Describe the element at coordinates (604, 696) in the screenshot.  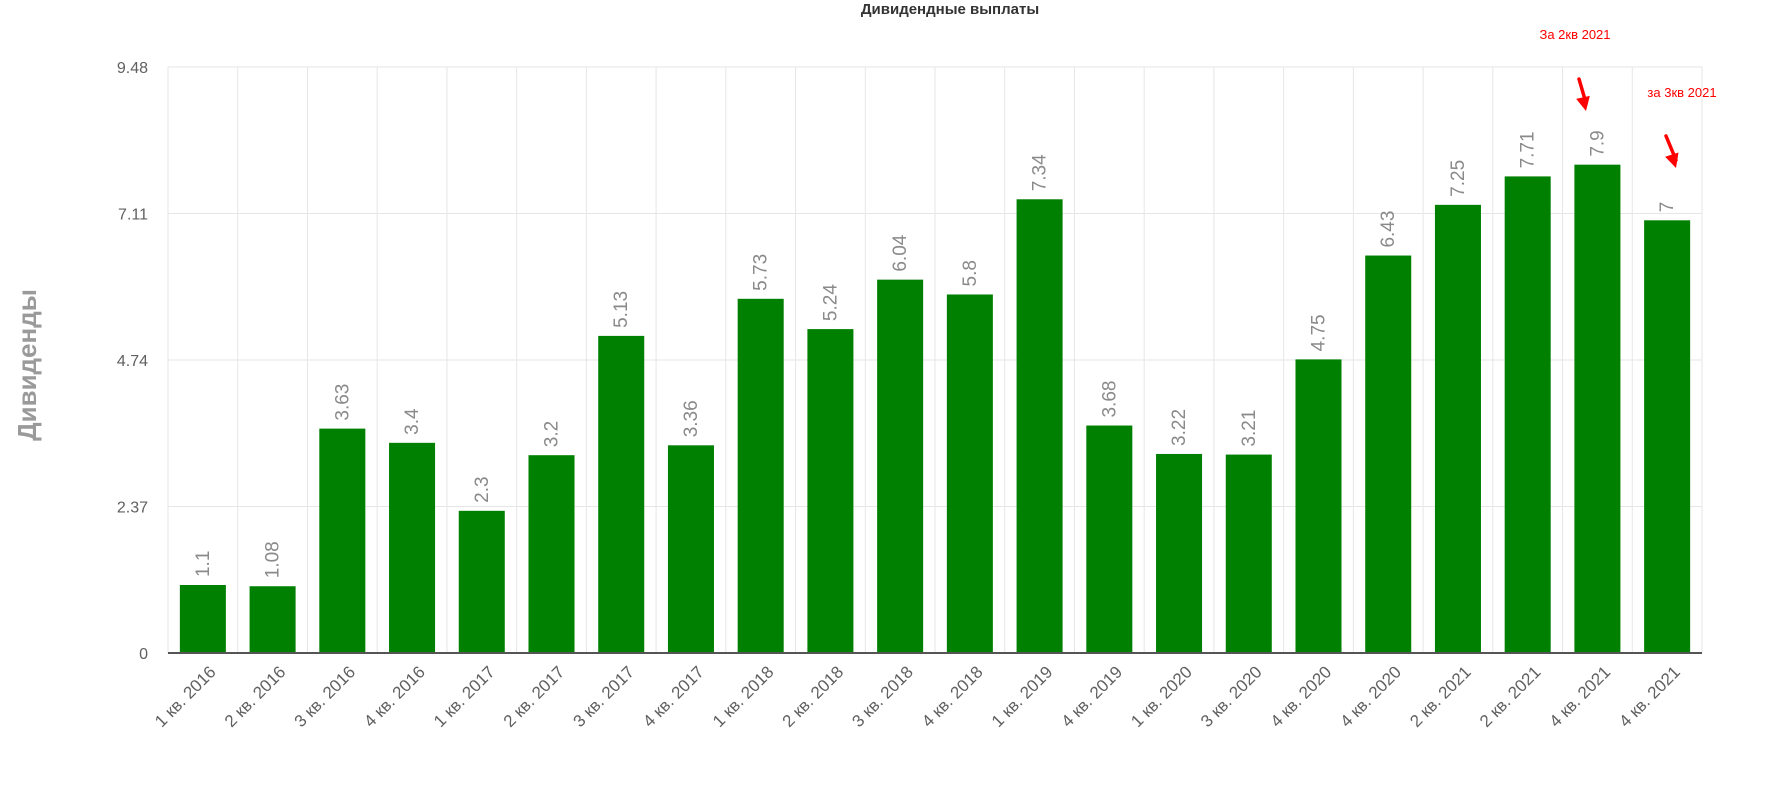
I see `x-tick-label: 3 кв. 2017` at that location.